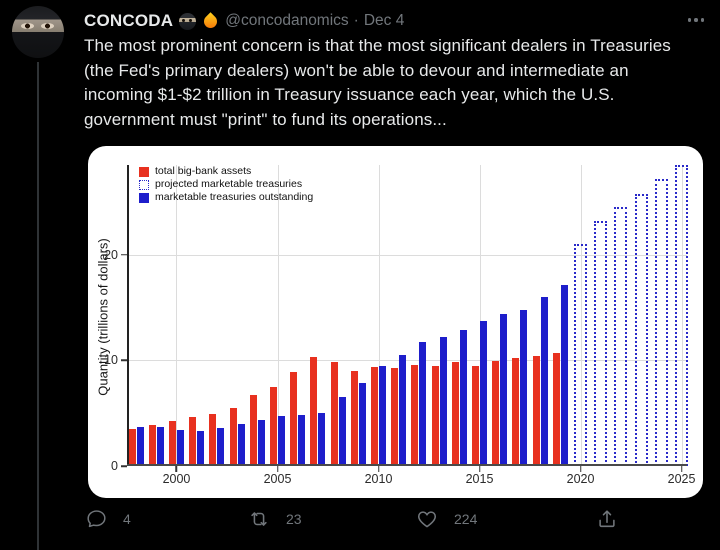 The image size is (720, 550). I want to click on legend-swatch-blue-solid, so click(144, 197).